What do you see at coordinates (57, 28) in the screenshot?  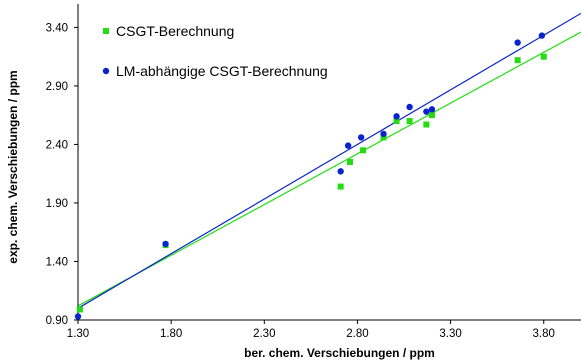 I see `y-tick-label: 3.40` at bounding box center [57, 28].